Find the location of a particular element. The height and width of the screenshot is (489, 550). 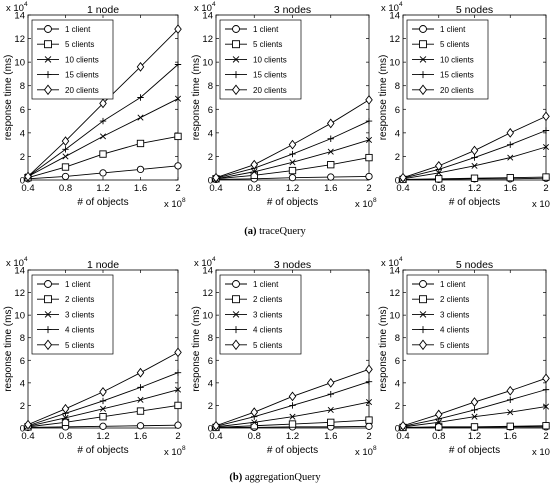

x-exponent: 8 is located at coordinates (375, 200).